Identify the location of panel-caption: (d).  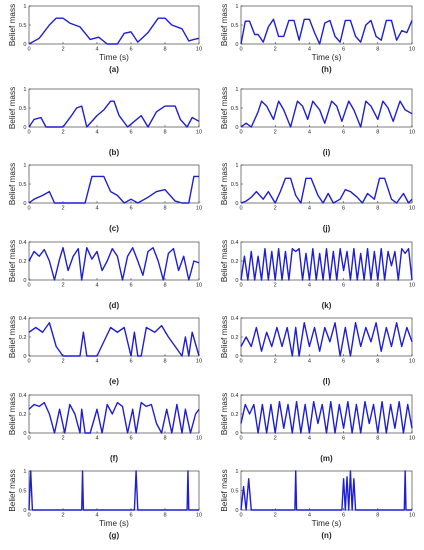
(114, 305).